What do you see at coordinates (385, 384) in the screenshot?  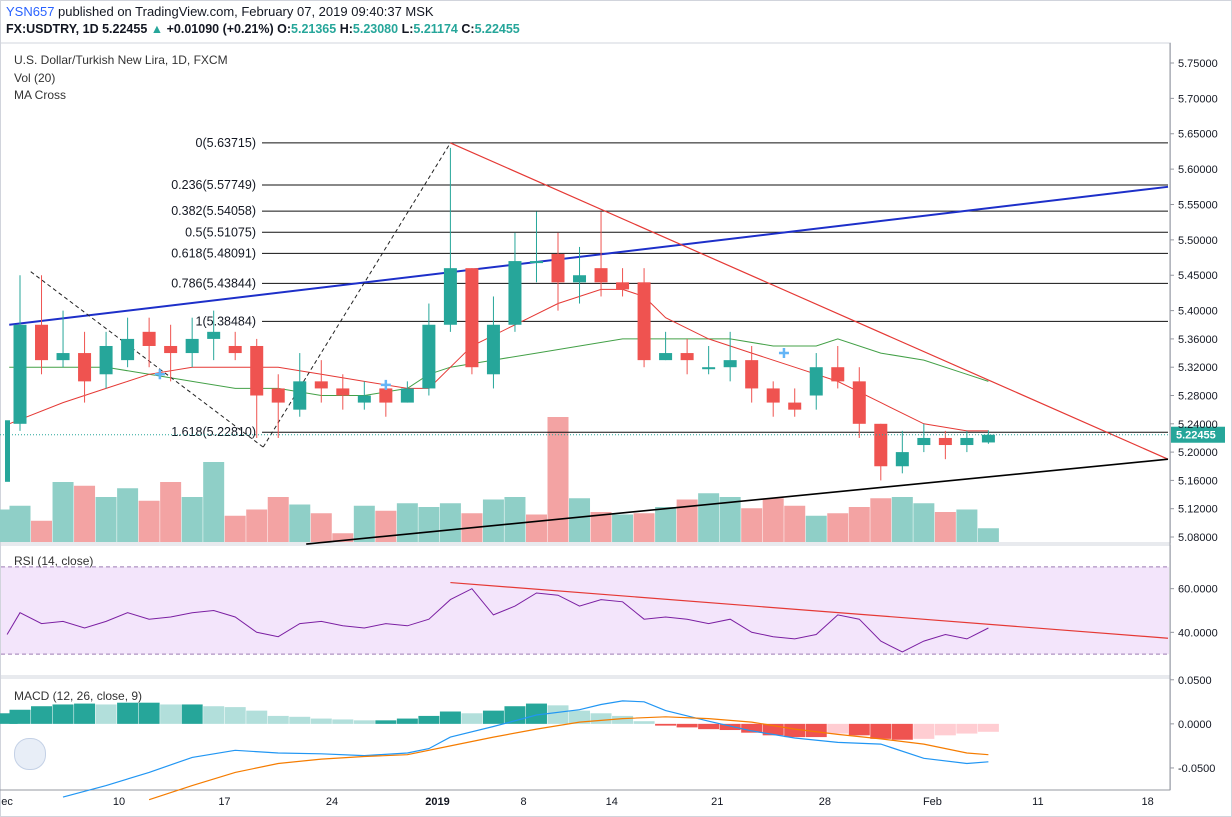 I see `cross-marker-icon` at bounding box center [385, 384].